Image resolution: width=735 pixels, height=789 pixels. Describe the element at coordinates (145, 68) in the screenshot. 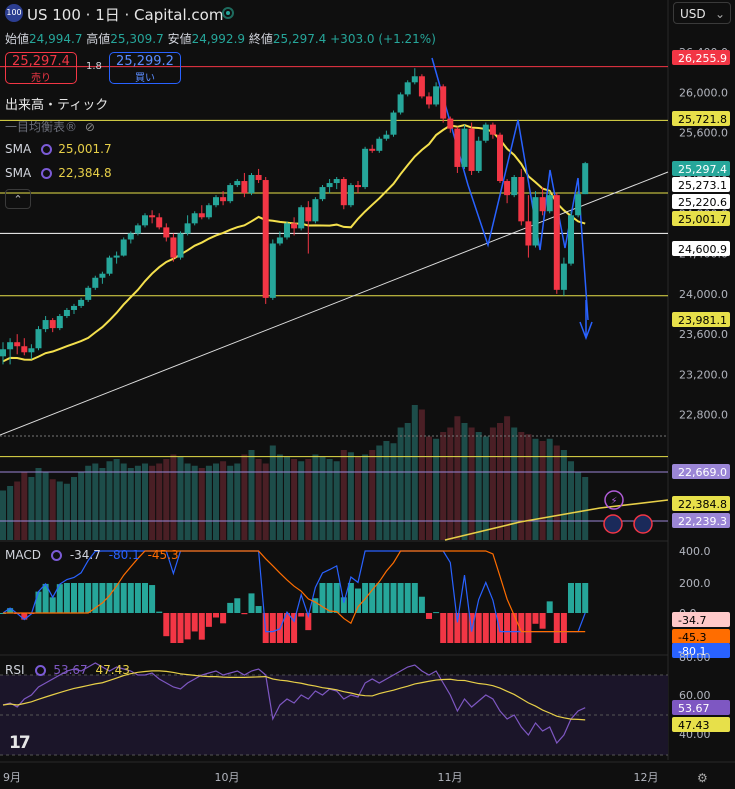

I see `buy-button: 25,299.2 買い` at that location.